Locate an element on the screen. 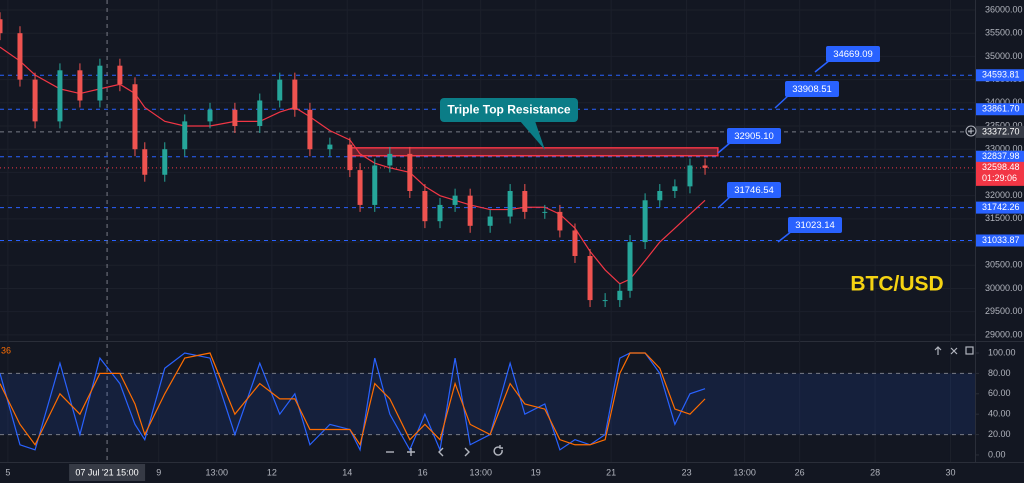  x-tick-label: 28 is located at coordinates (875, 472).